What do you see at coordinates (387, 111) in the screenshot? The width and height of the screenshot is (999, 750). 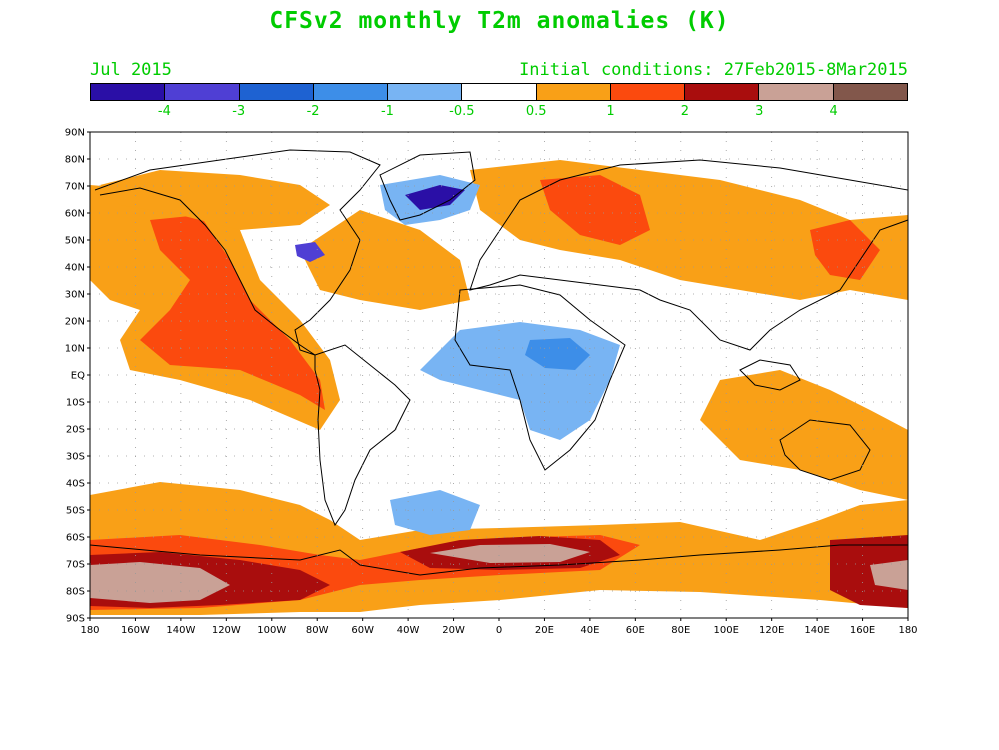 I see `colorbar-label: -1` at bounding box center [387, 111].